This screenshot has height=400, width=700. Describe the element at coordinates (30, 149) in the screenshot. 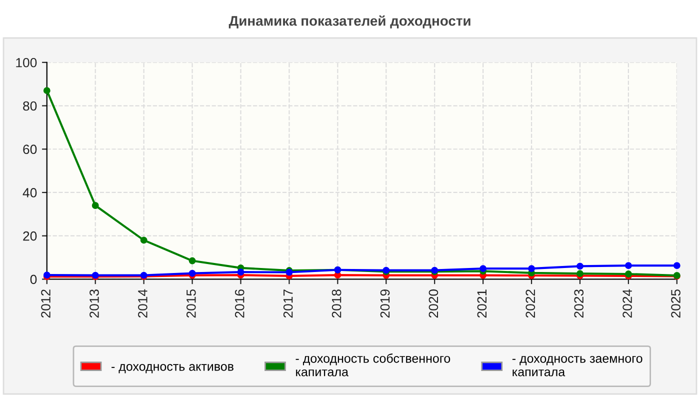

I see `y-tick-label: 60` at that location.